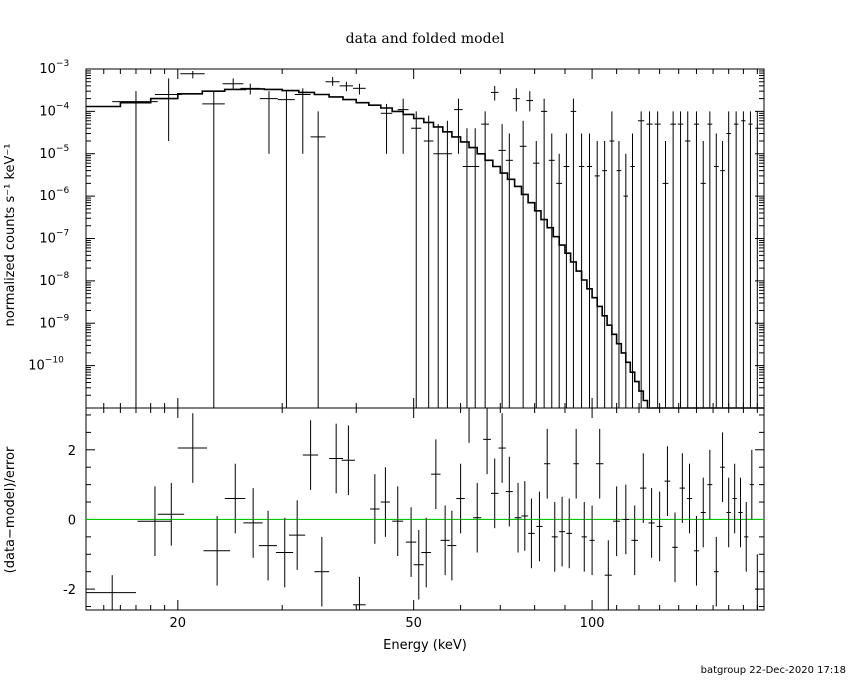  I want to click on footer-credit: batgroup 22-Dec-2020 17:18, so click(773, 670).